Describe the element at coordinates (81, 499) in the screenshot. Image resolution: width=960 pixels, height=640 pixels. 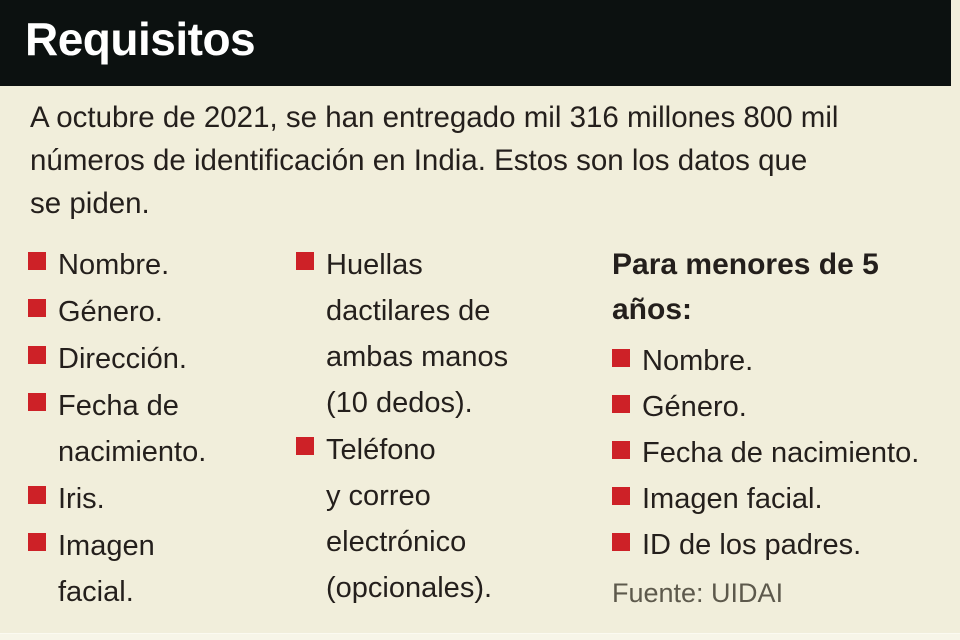
I see `list-item-label: Iris.` at that location.